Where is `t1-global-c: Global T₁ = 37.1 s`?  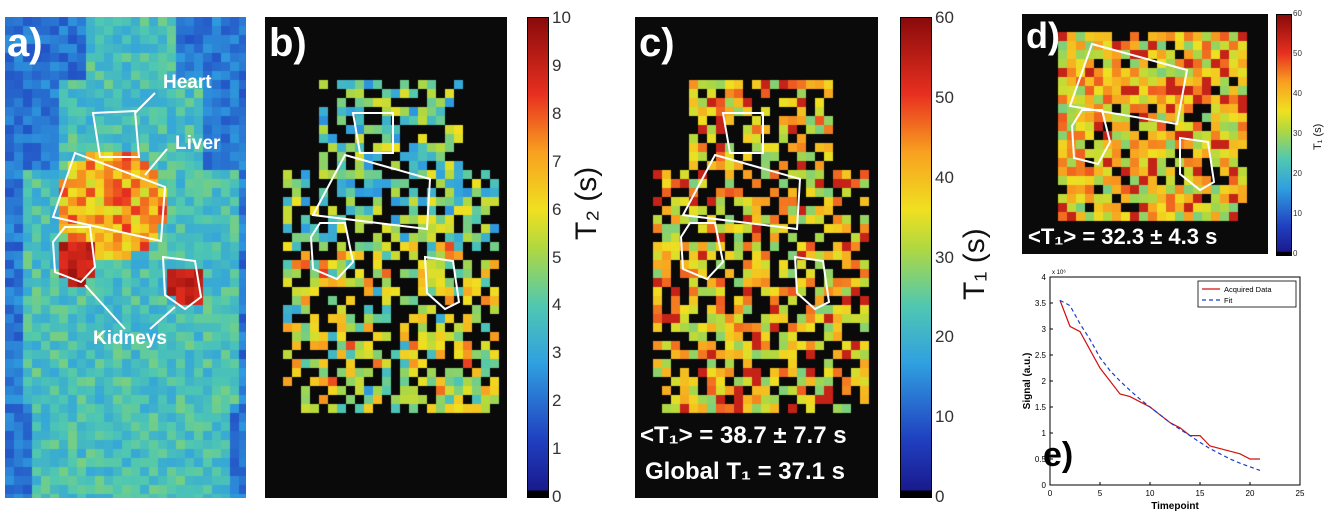 t1-global-c: Global T₁ = 37.1 s is located at coordinates (745, 471).